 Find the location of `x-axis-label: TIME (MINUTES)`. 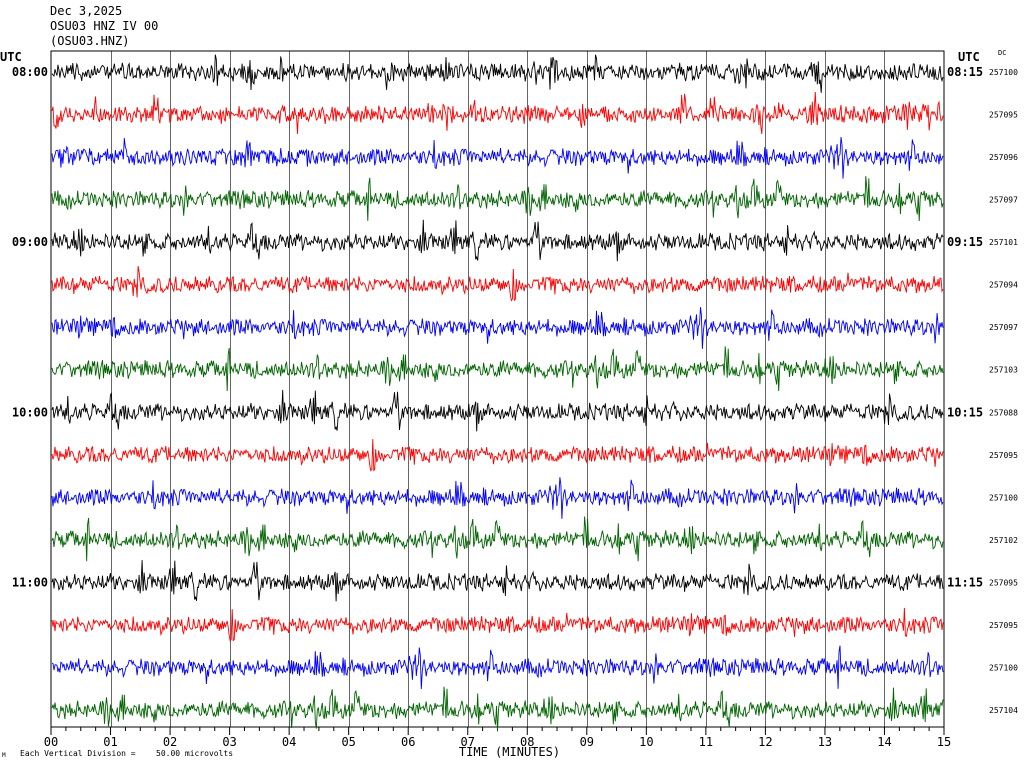

x-axis-label: TIME (MINUTES) is located at coordinates (509, 752).